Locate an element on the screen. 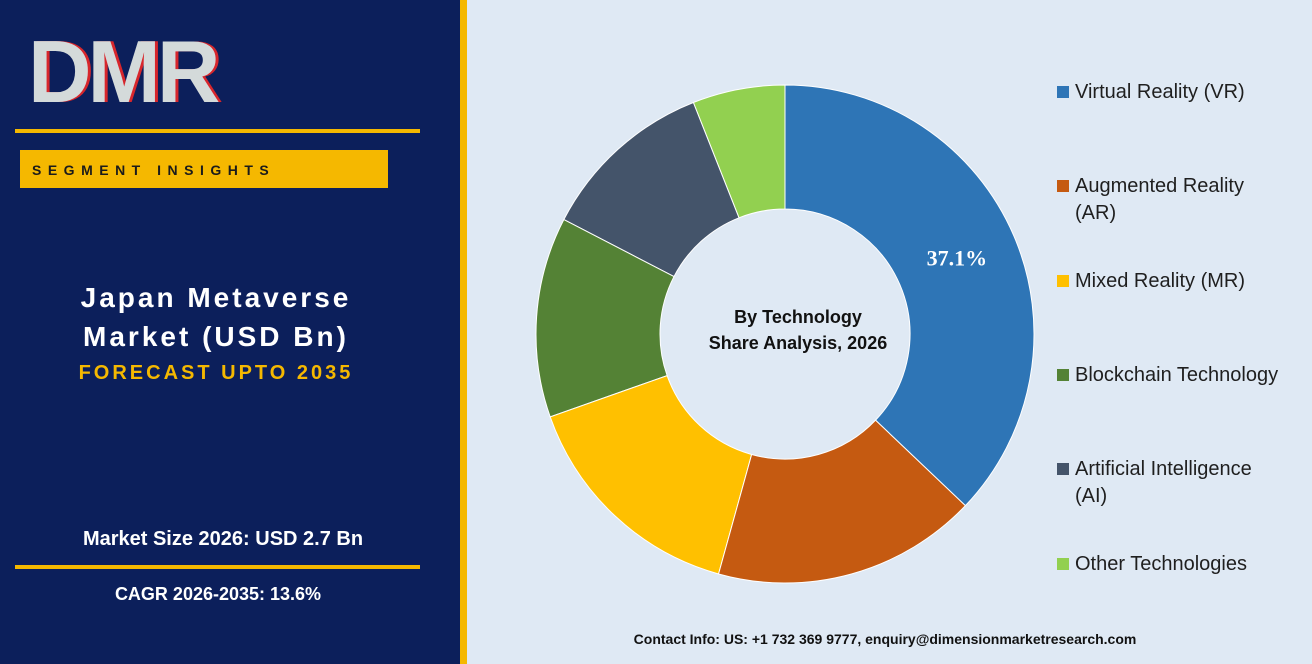  legend-item: Other Technologies is located at coordinates (1177, 565).